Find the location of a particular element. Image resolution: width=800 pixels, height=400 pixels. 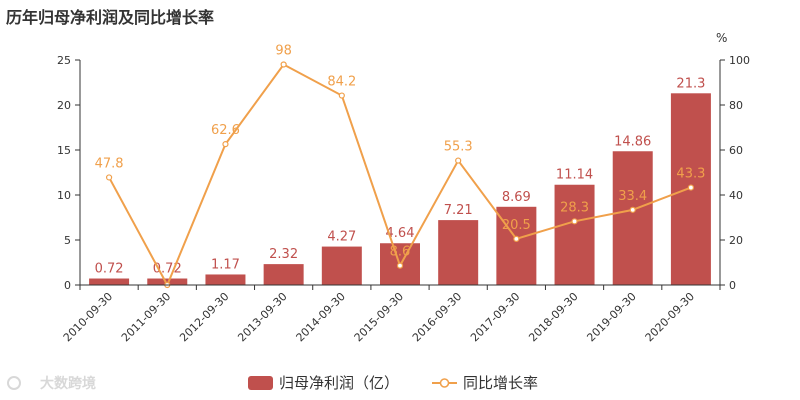

left-tick-label: 20 is located at coordinates (64, 105).